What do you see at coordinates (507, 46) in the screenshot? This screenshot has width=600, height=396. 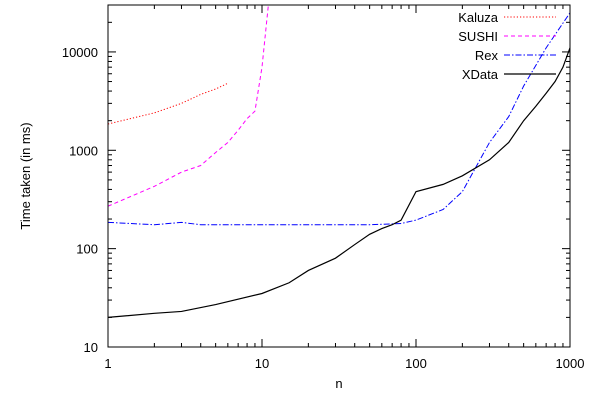 I see `legend: Kaluza SUSHI Rex XData` at bounding box center [507, 46].